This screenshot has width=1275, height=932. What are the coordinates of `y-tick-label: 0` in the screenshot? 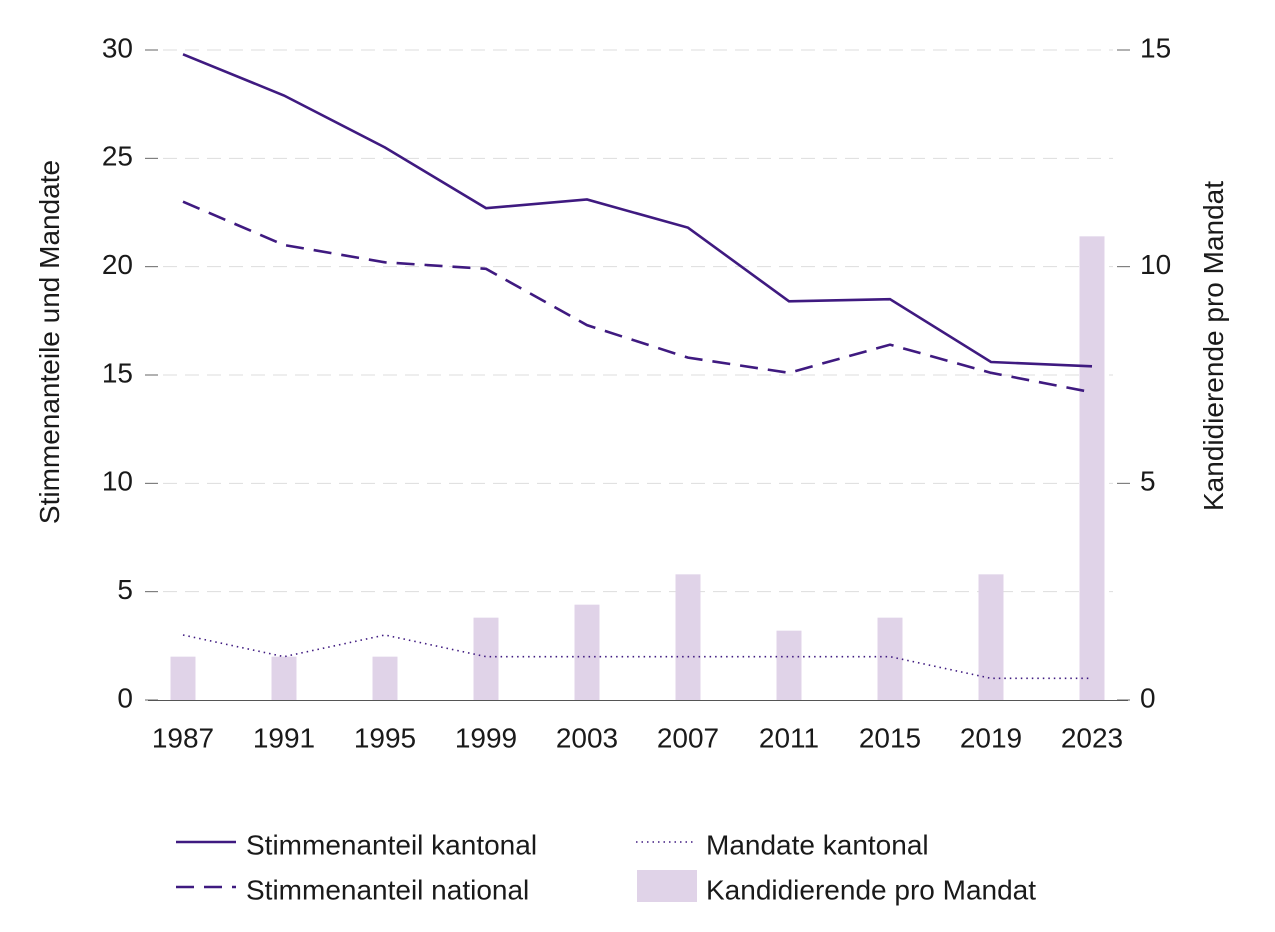 It's located at (125, 697).